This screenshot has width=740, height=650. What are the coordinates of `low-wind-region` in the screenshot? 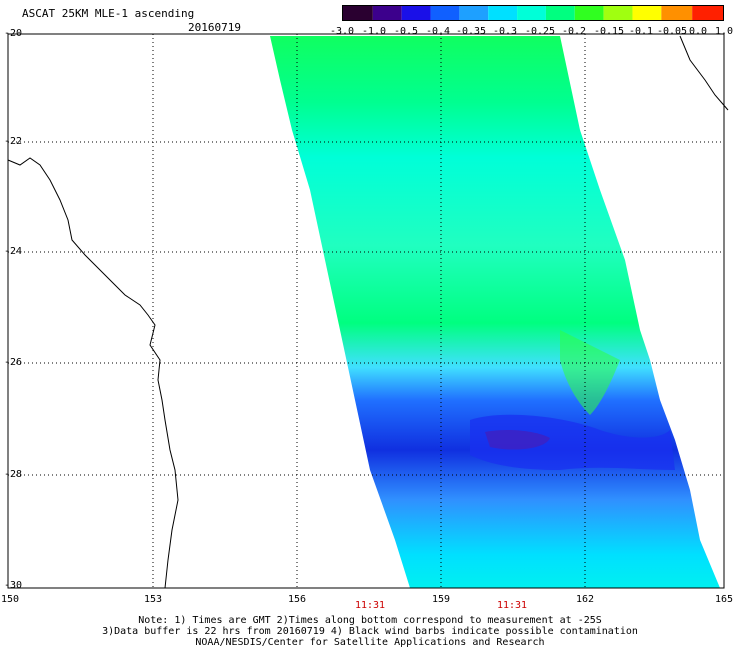 It's located at (572, 442).